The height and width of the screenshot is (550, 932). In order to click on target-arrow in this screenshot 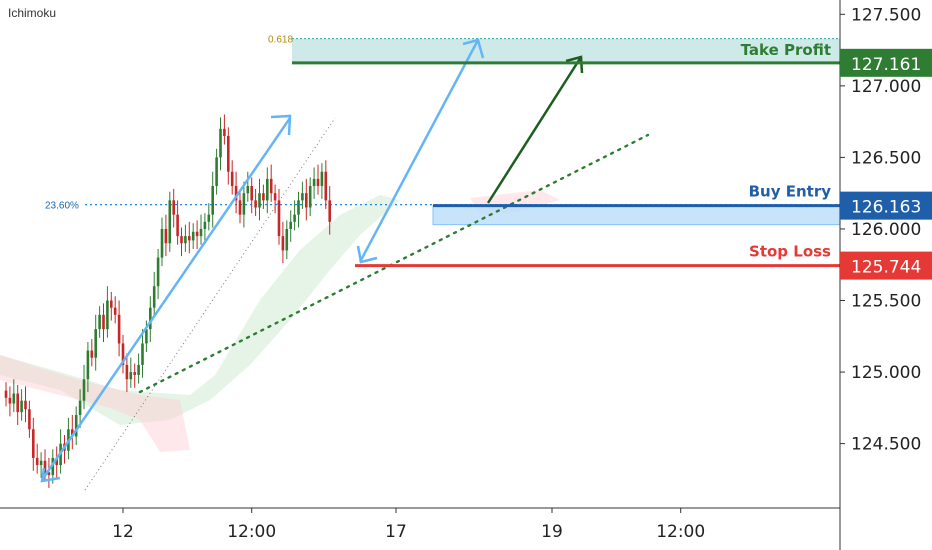, I will do `click(534, 130)`.